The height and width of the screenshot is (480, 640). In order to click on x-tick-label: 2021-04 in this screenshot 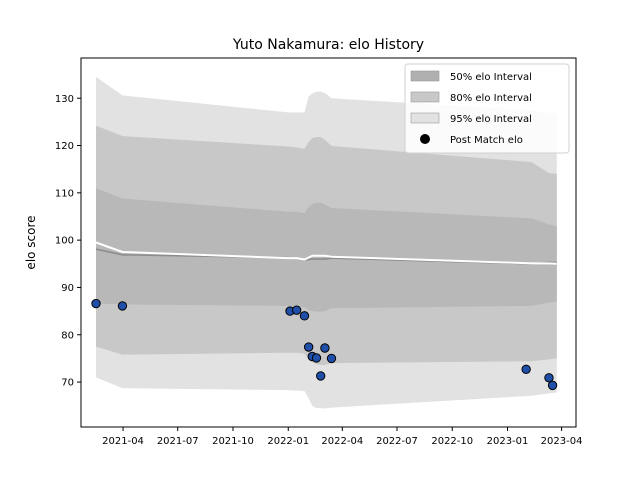, I will do `click(123, 441)`.